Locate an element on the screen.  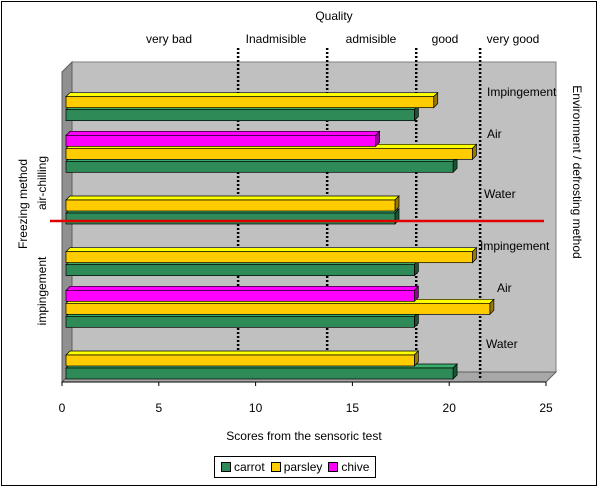
left-axis-title: Freezing method is located at coordinates (23, 204).